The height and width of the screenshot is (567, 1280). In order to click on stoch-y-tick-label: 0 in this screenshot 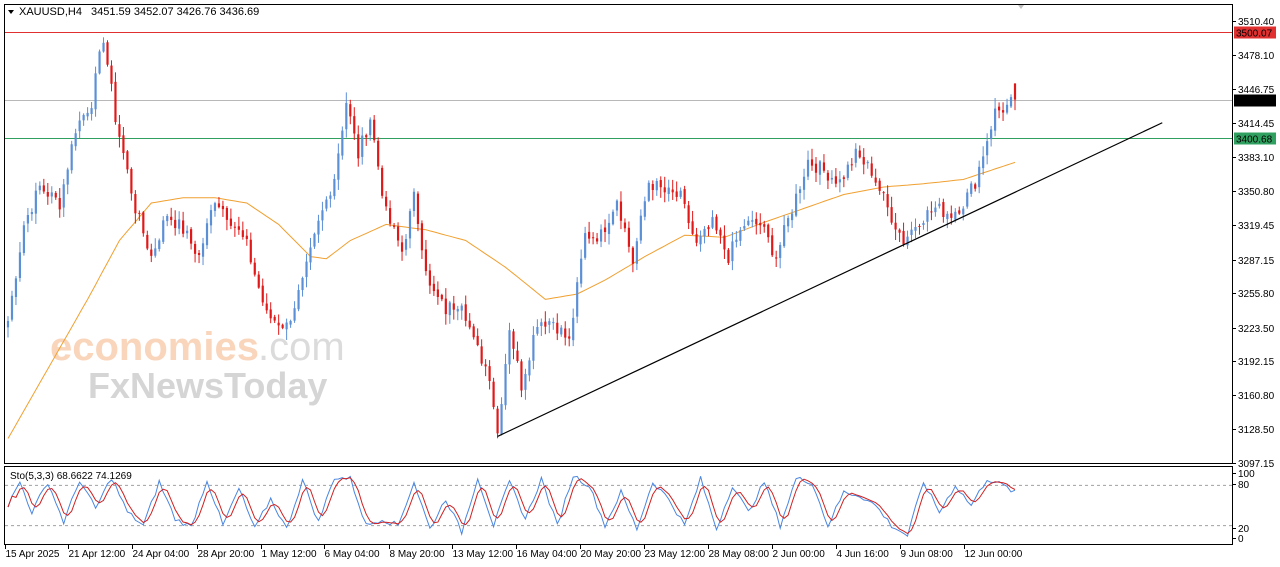, I will do `click(1241, 539)`.